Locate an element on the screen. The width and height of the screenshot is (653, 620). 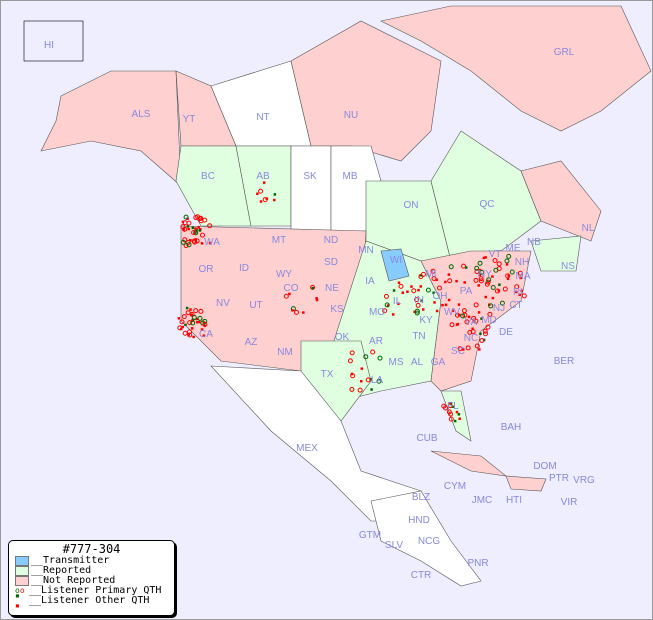
region-label-nc: NC is located at coordinates (471, 338).